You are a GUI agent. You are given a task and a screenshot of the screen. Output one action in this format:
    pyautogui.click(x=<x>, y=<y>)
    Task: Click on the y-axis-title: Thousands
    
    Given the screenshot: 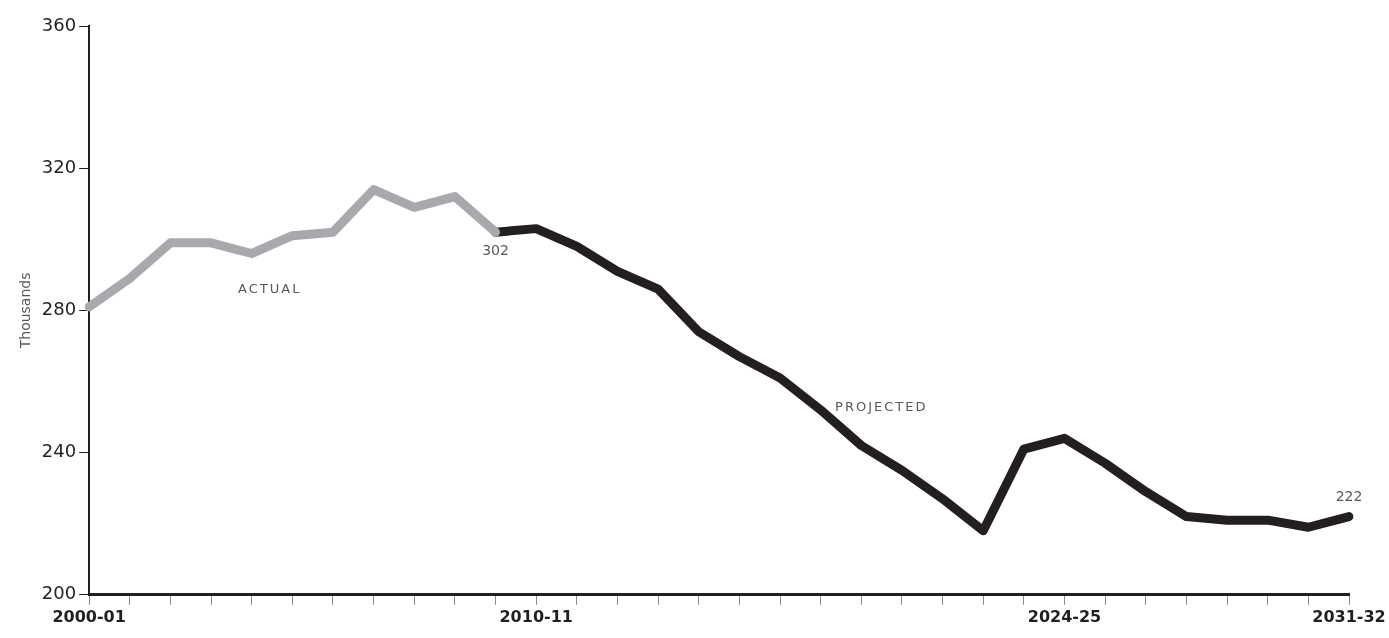 What is the action you would take?
    pyautogui.click(x=25, y=311)
    